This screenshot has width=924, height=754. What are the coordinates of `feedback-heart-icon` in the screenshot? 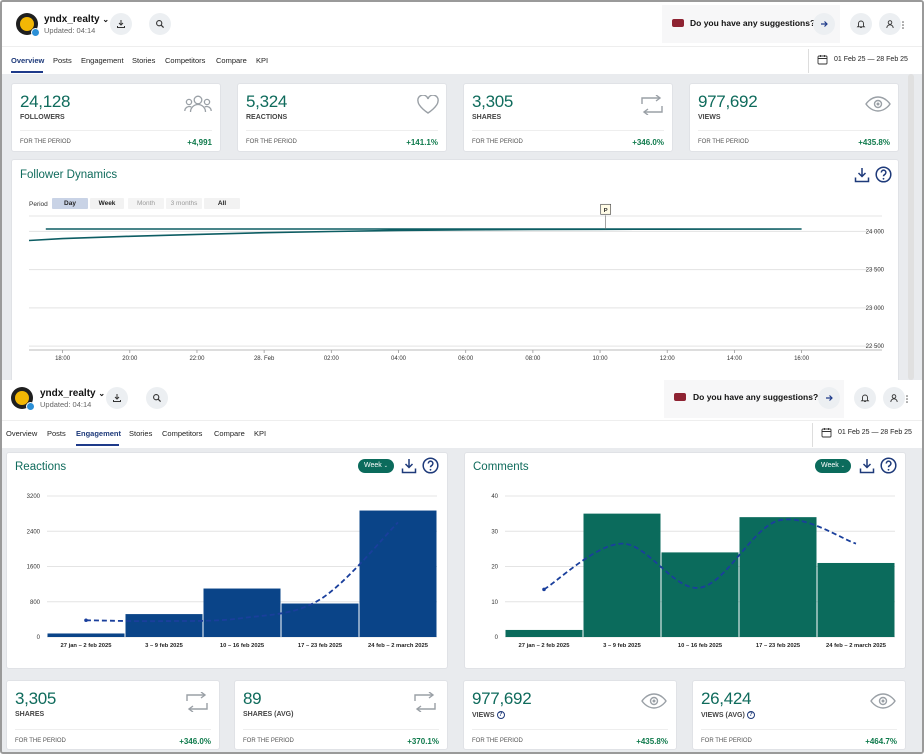 It's located at (680, 397).